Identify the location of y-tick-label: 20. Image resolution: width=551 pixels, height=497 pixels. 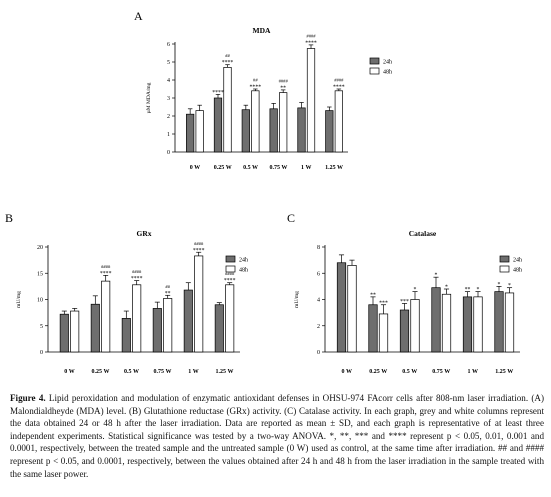
(40, 248).